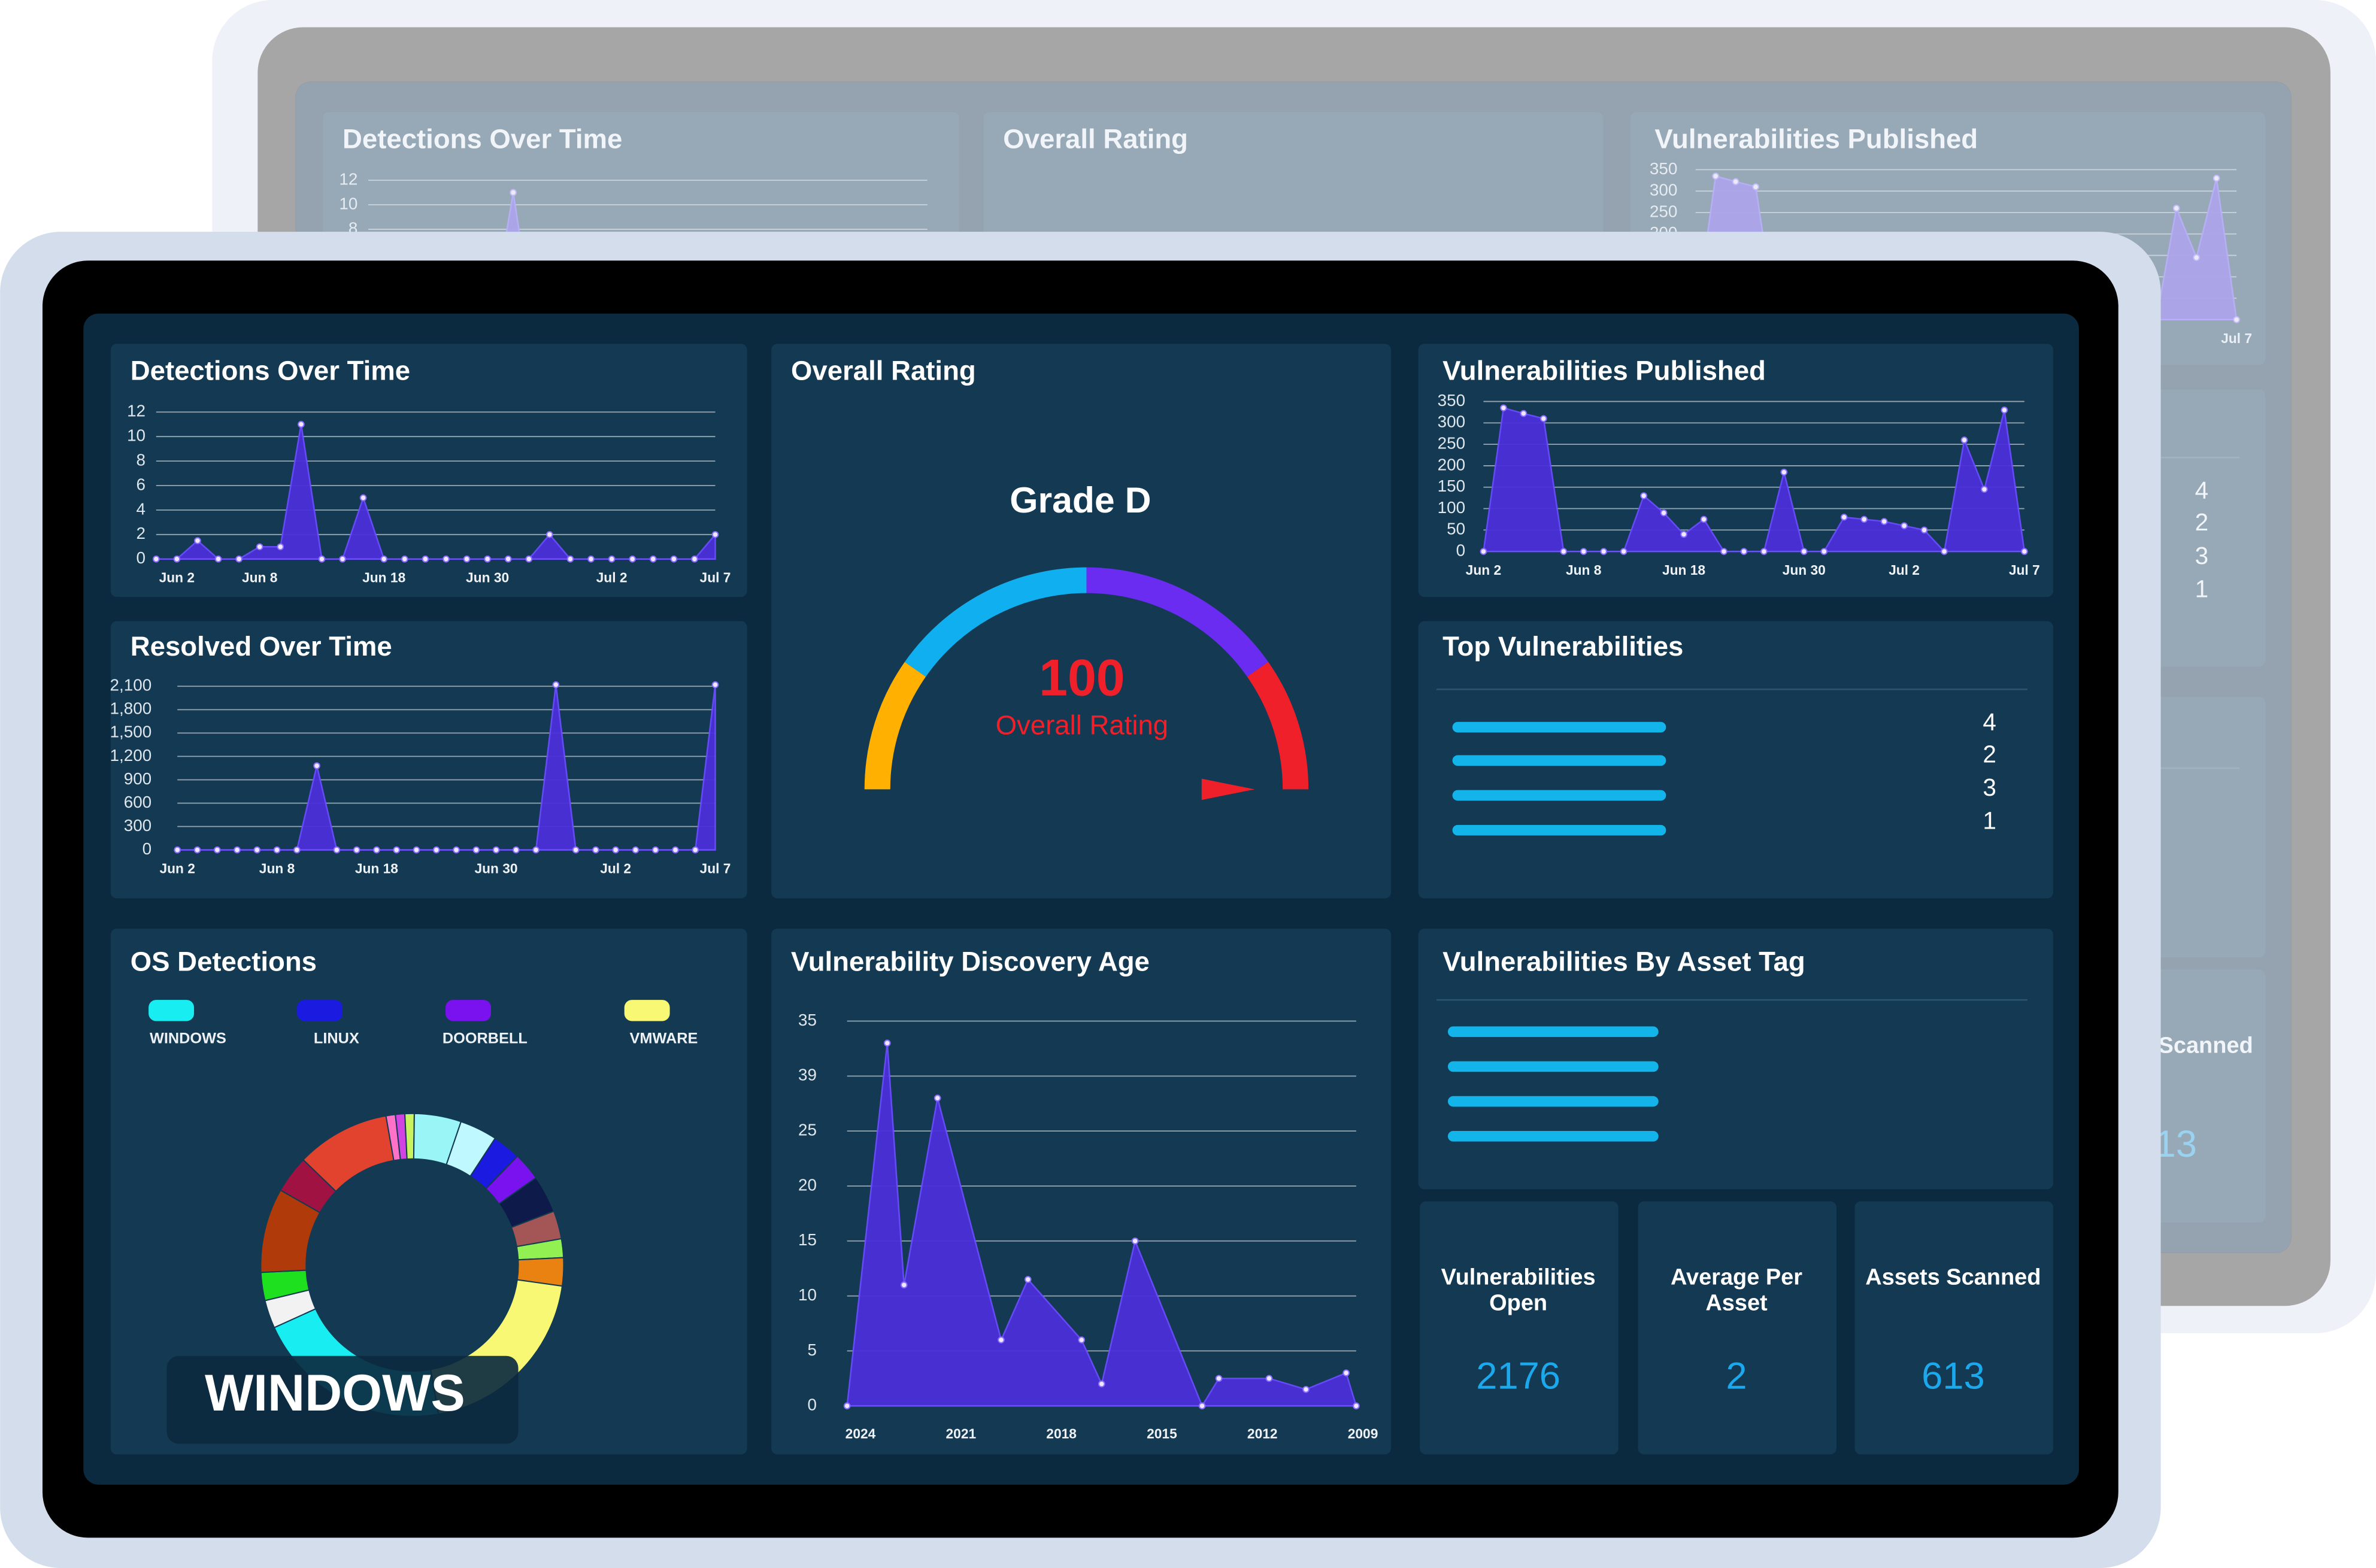 The width and height of the screenshot is (2376, 1568). I want to click on kpi-value: 2176, so click(1518, 1376).